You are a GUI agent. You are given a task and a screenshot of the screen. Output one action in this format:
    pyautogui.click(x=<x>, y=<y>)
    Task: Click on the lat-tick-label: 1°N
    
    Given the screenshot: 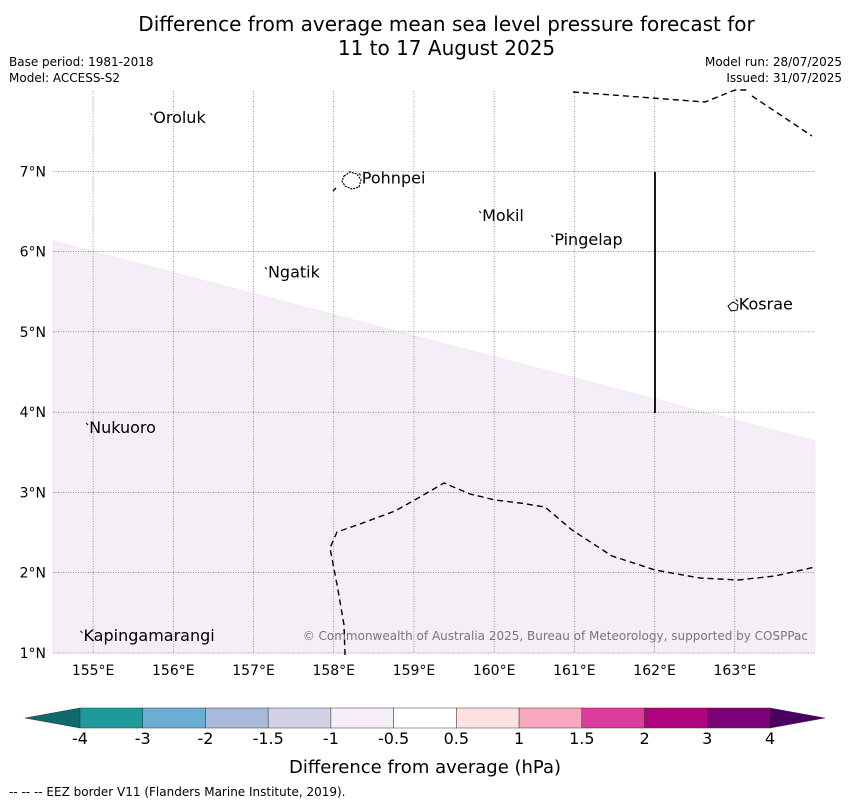 What is the action you would take?
    pyautogui.click(x=33, y=654)
    